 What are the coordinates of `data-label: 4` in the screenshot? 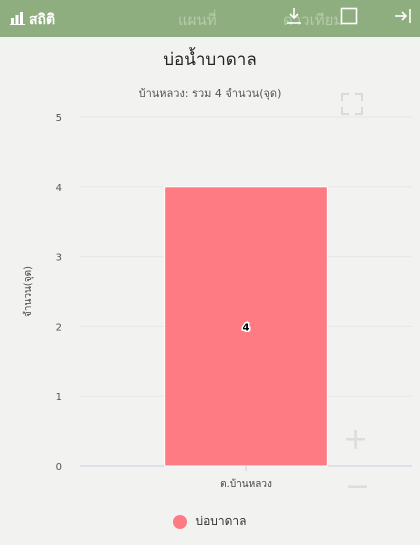 It's located at (246, 327).